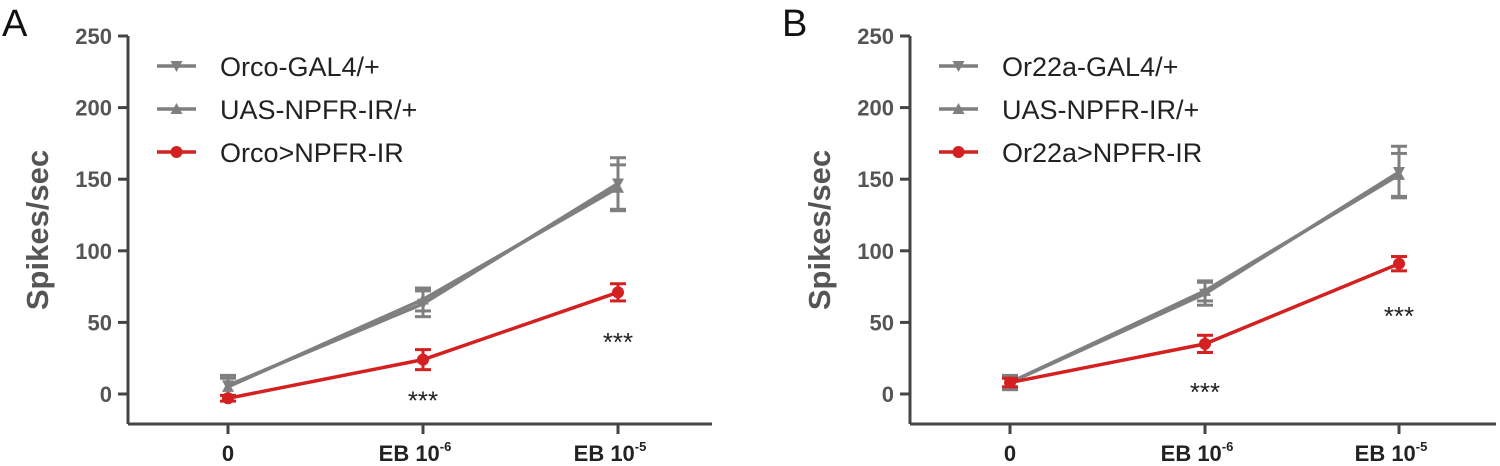 The width and height of the screenshot is (1500, 466). What do you see at coordinates (312, 153) in the screenshot?
I see `legend-label: Orco>NPFR-IR` at bounding box center [312, 153].